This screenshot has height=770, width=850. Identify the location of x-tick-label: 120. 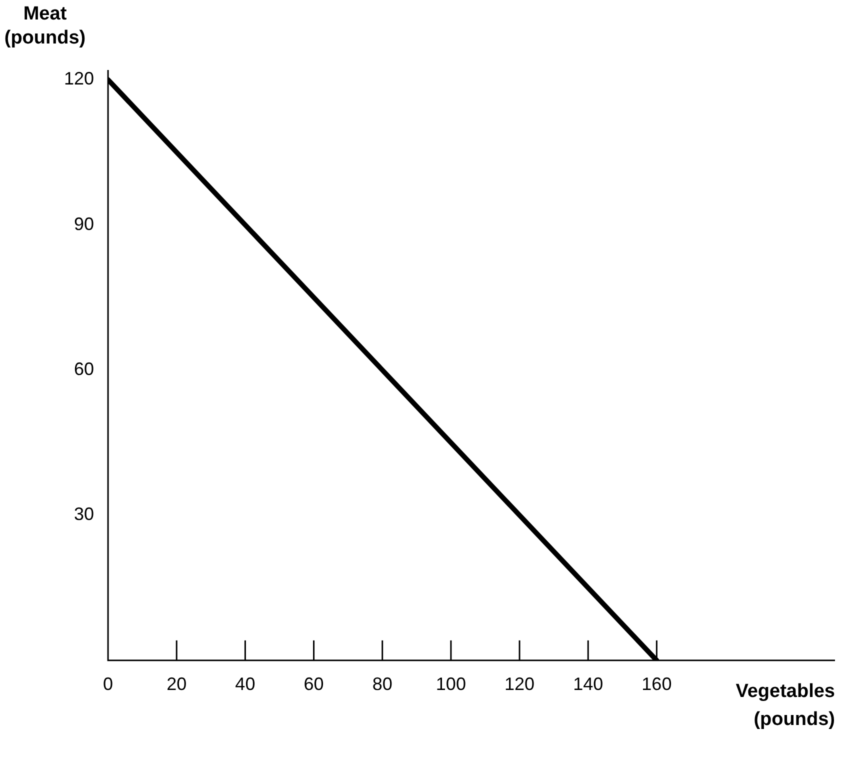
(519, 684).